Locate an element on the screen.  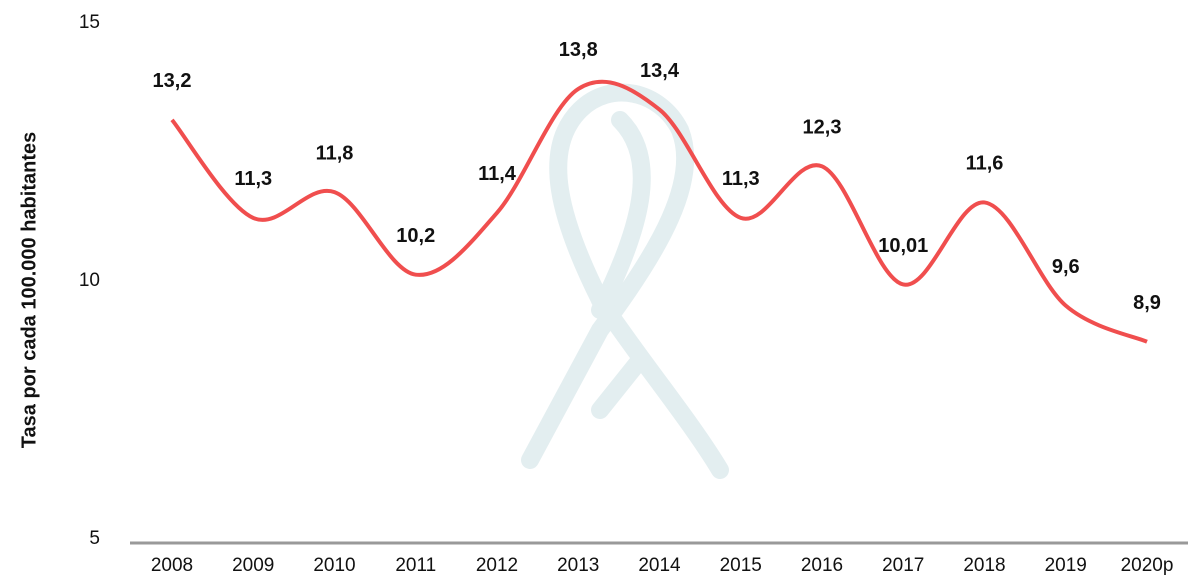
x-tick-label: 2018 is located at coordinates (984, 565).